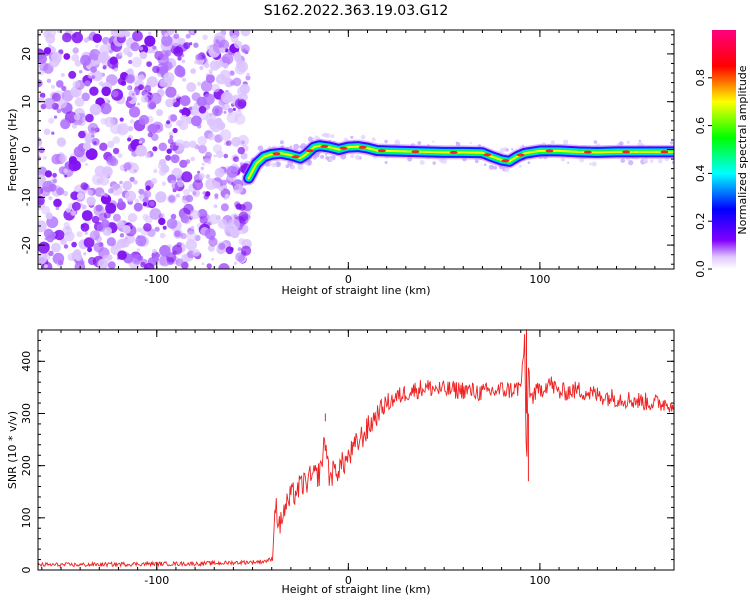 This screenshot has height=600, width=750. Describe the element at coordinates (26, 54) in the screenshot. I see `y-tick-label: 20` at that location.